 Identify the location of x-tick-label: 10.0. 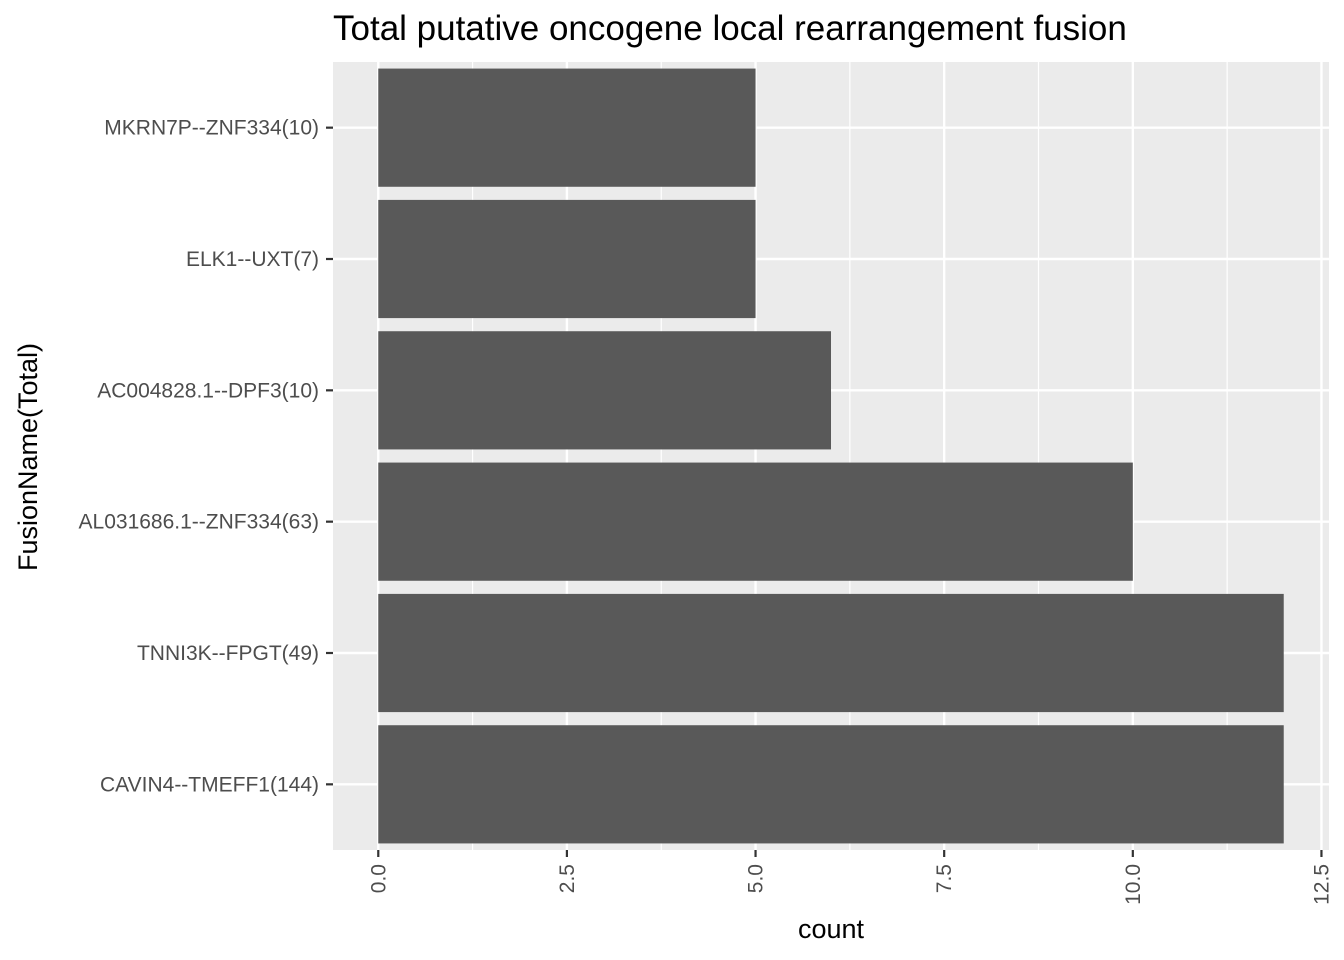
(1133, 884).